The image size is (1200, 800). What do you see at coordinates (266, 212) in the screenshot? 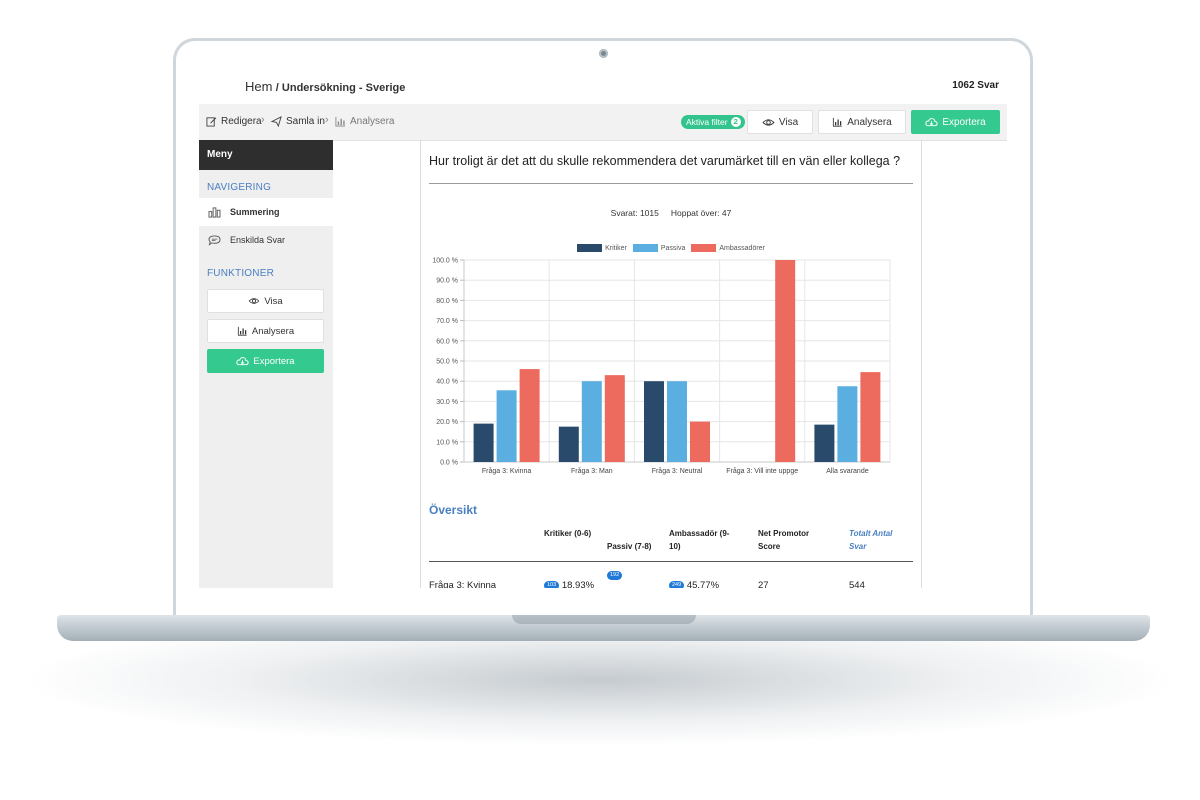
I see `sidebar-item-summary: Summering` at bounding box center [266, 212].